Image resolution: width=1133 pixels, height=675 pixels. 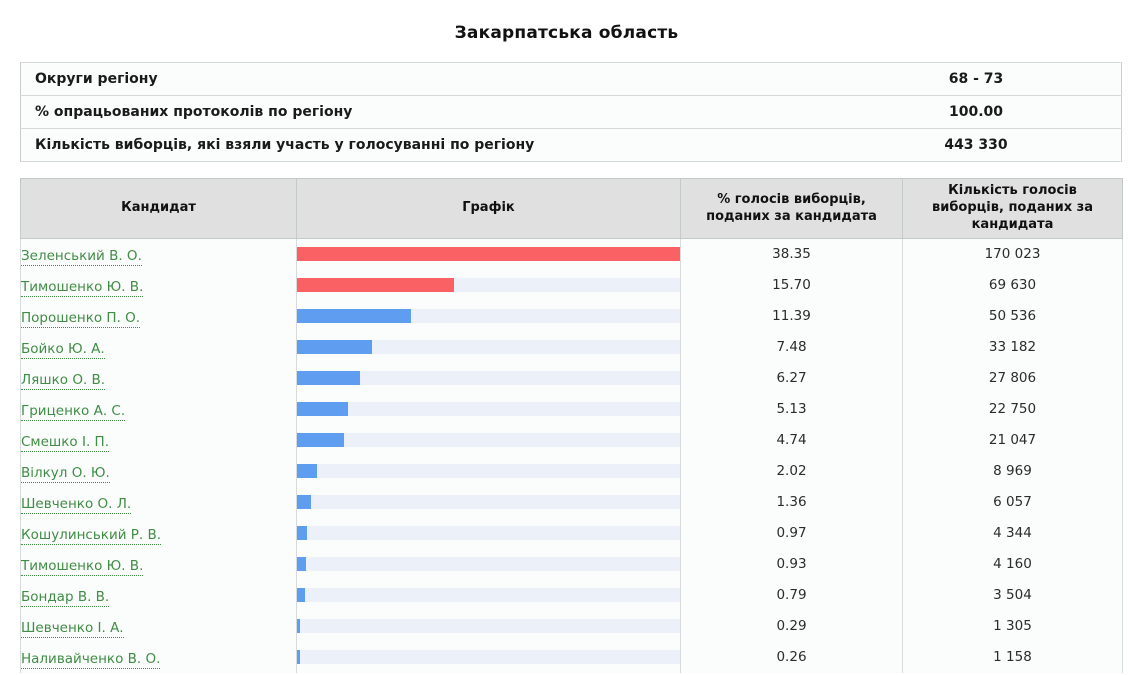 I want to click on candidate-cell: Гриценко А. С., so click(x=158, y=409).